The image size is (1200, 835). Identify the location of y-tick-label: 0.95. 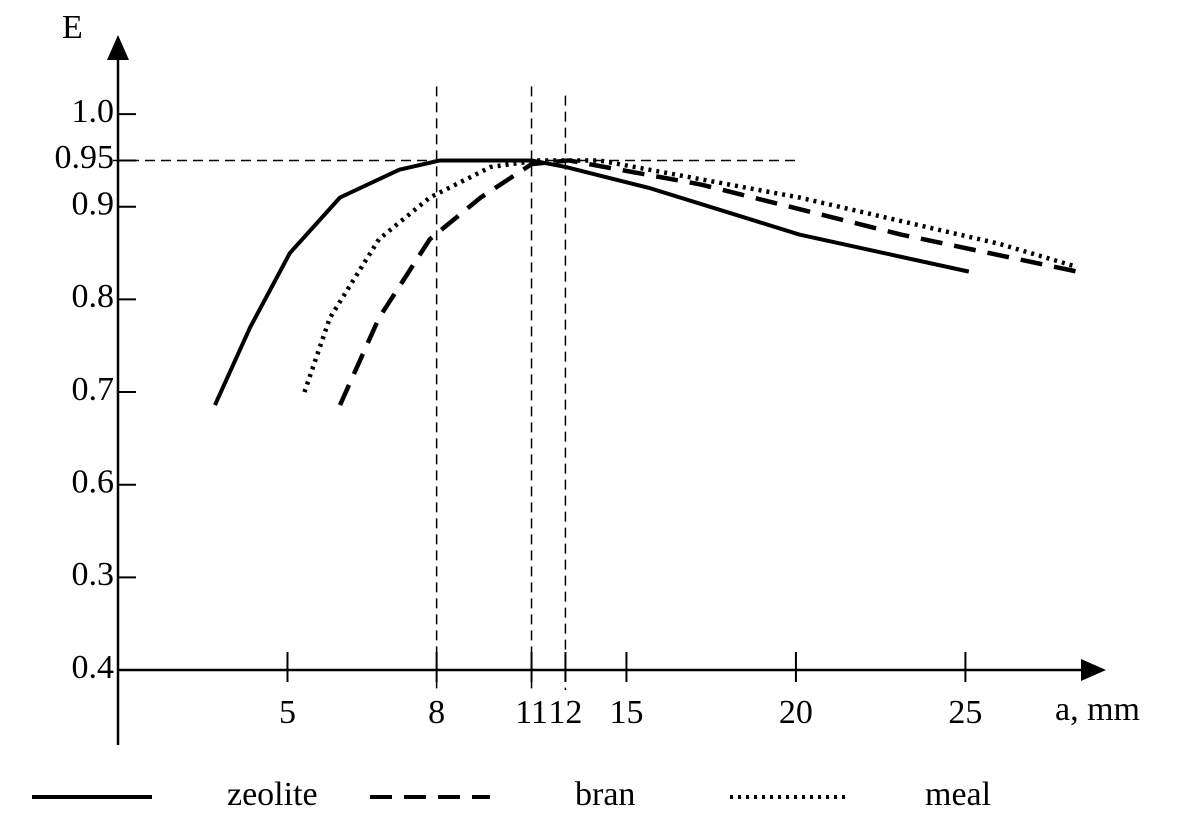
(85, 157).